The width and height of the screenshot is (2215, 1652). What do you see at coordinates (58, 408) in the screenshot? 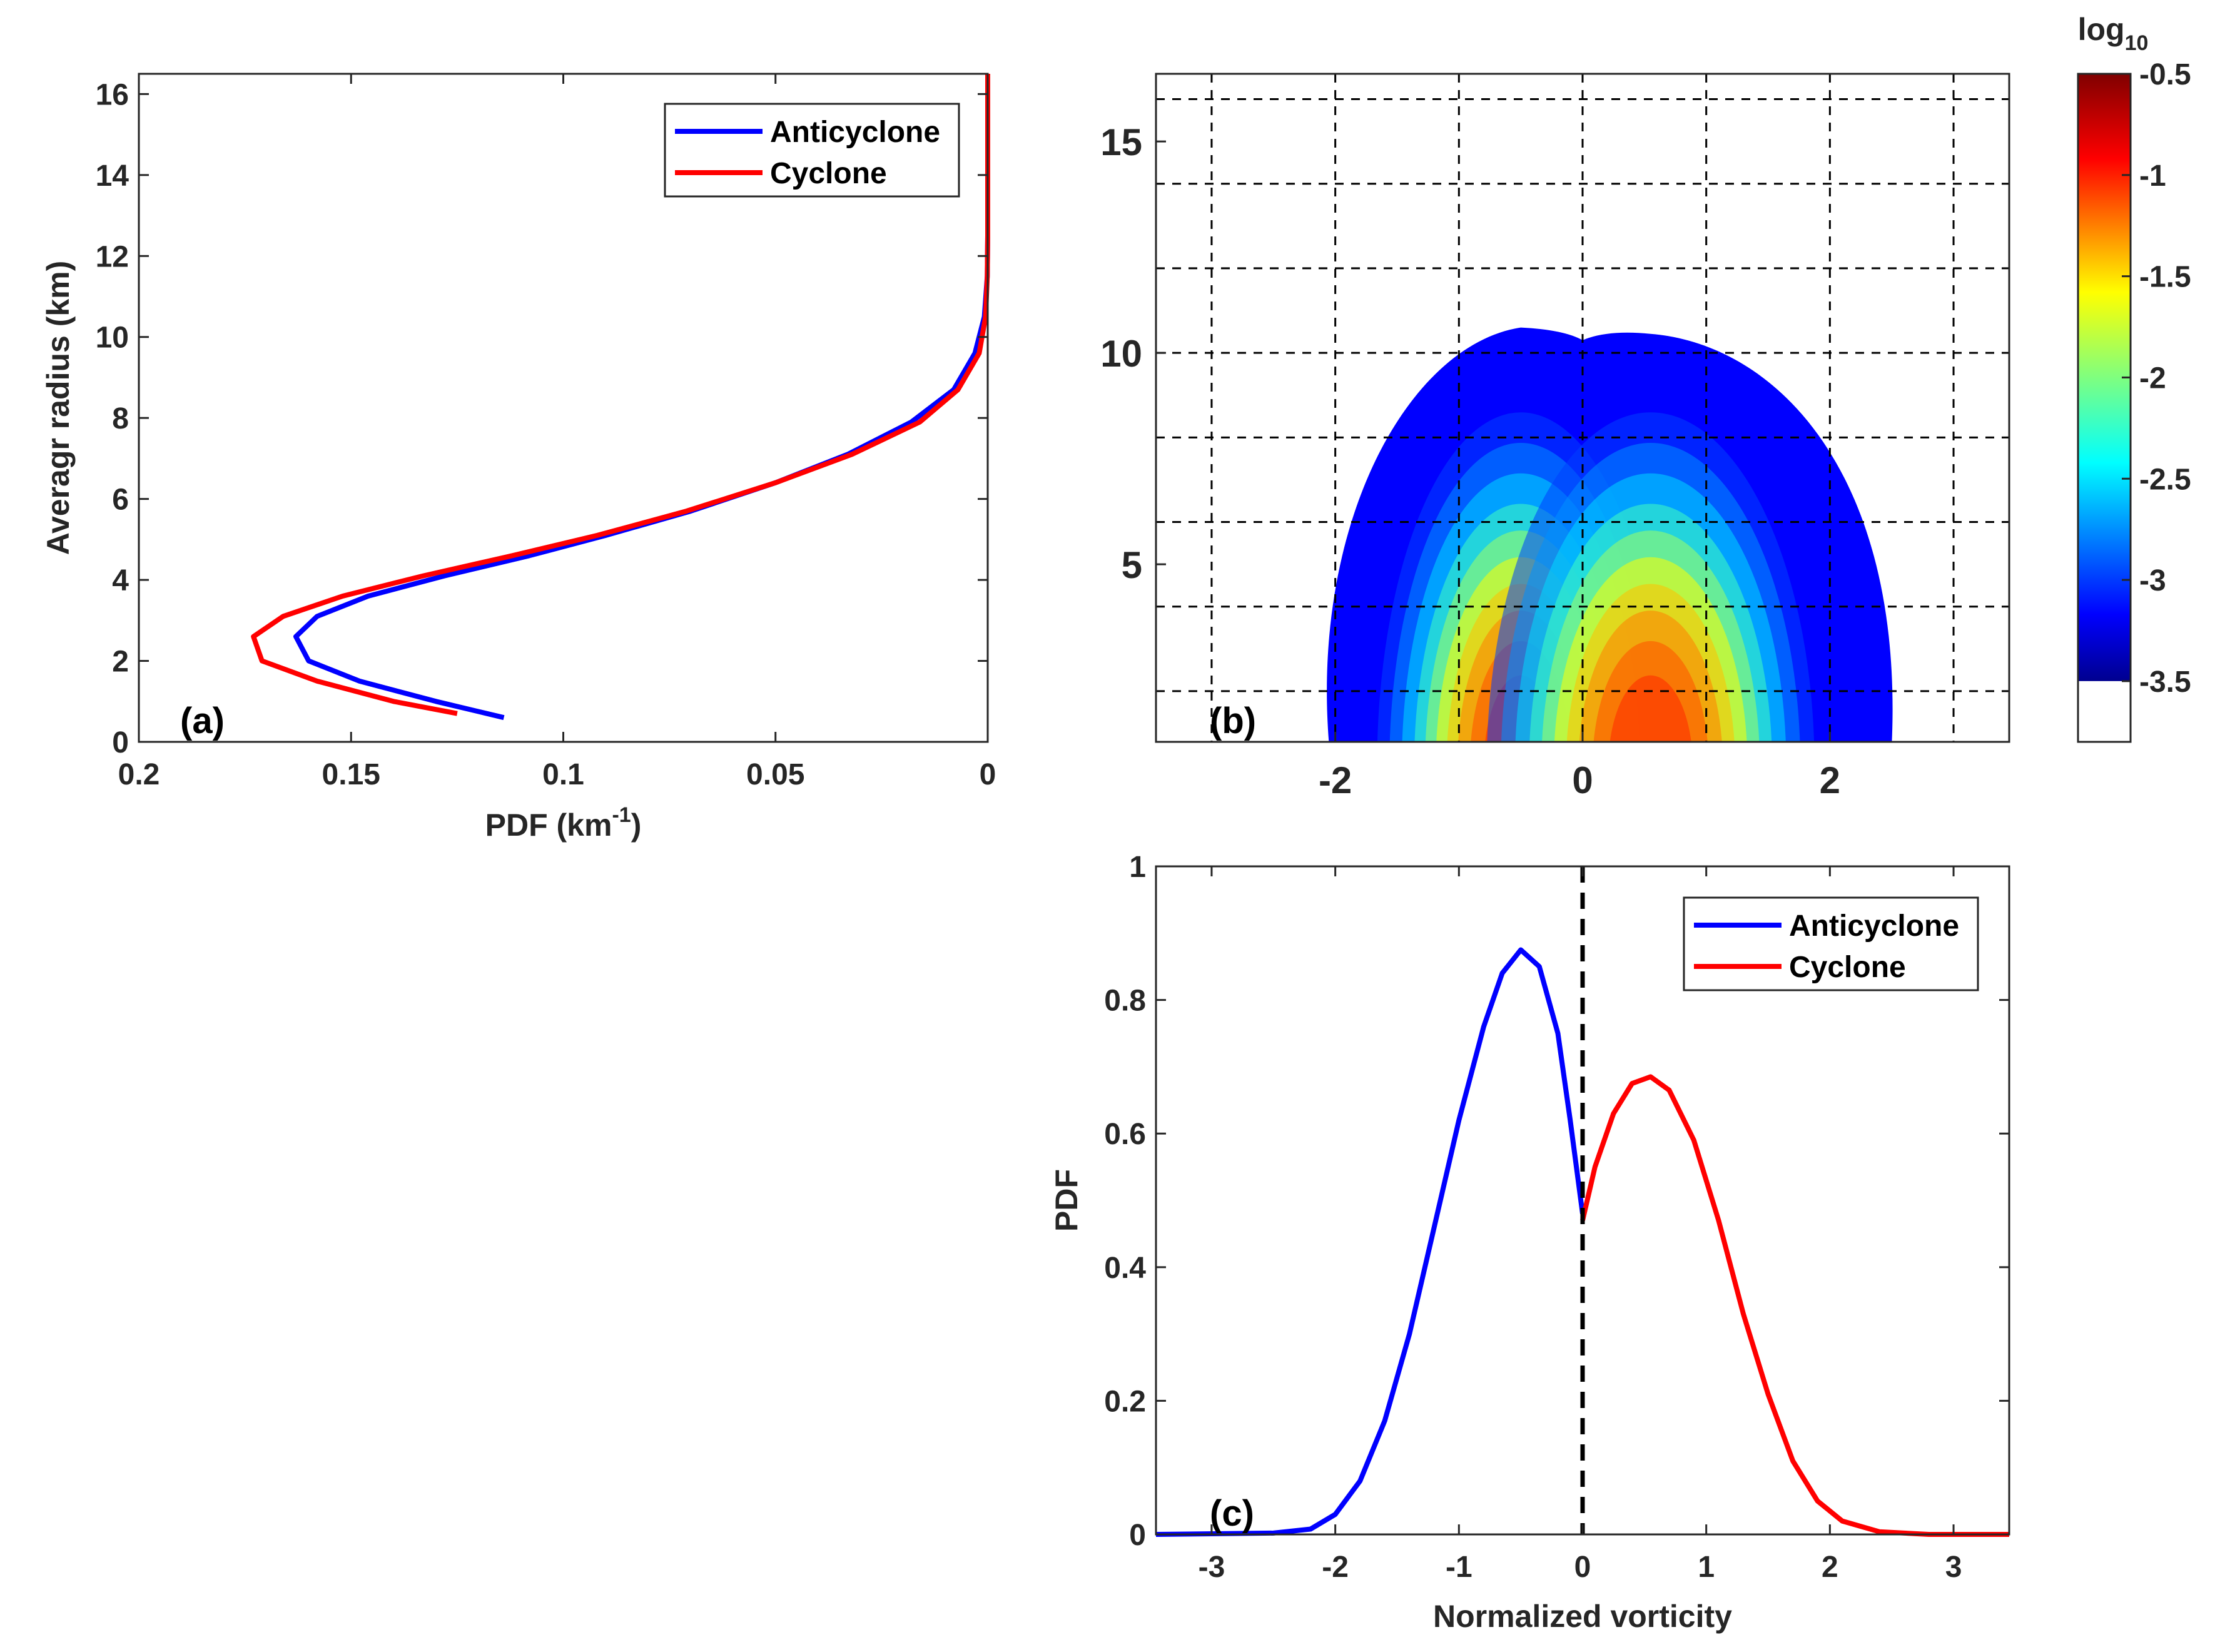
I see `panel-a-ylabel: Averagr radius (km)` at bounding box center [58, 408].